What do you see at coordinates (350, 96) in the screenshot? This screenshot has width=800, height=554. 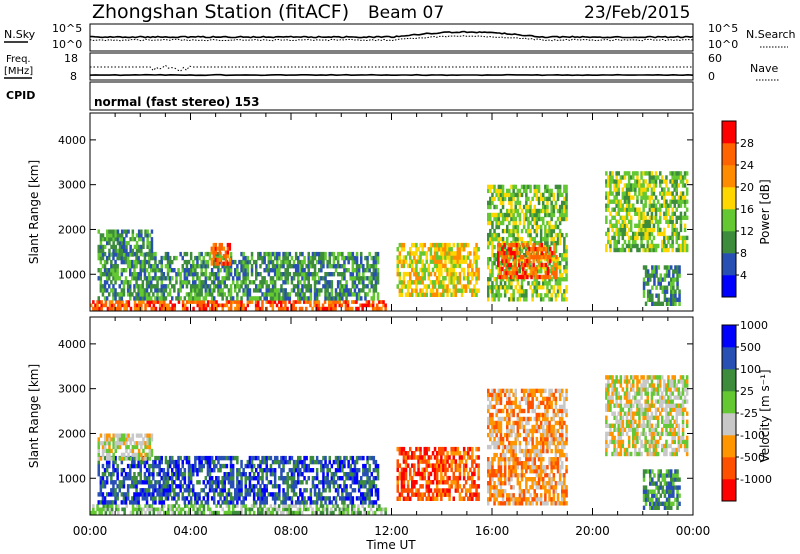 I see `cpid-strip: CPID normal (fast stereo) 153` at bounding box center [350, 96].